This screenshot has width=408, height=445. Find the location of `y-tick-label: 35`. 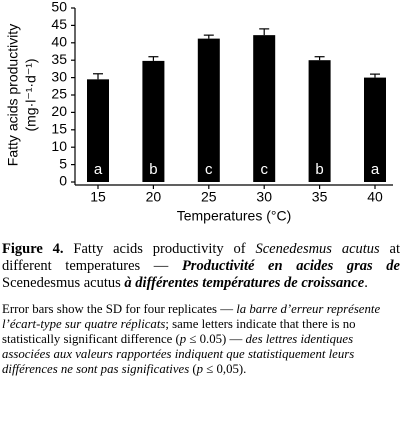

y-tick-label: 35 is located at coordinates (59, 59).